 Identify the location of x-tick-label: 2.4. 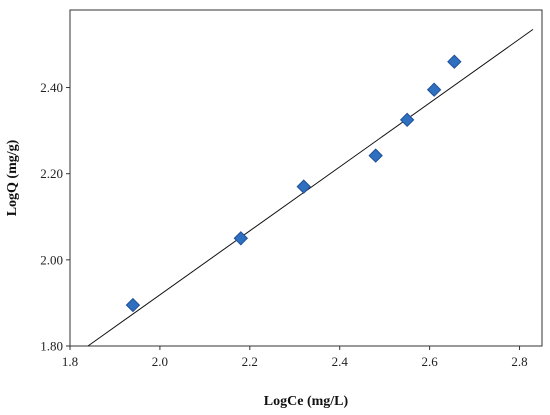
(340, 361).